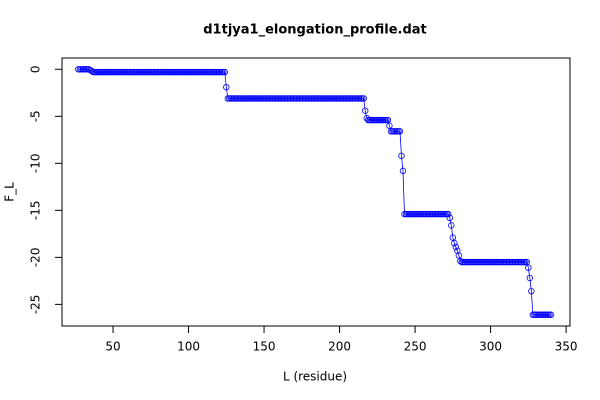 The height and width of the screenshot is (400, 600). What do you see at coordinates (490, 347) in the screenshot?
I see `x-tick-label: 300` at bounding box center [490, 347].